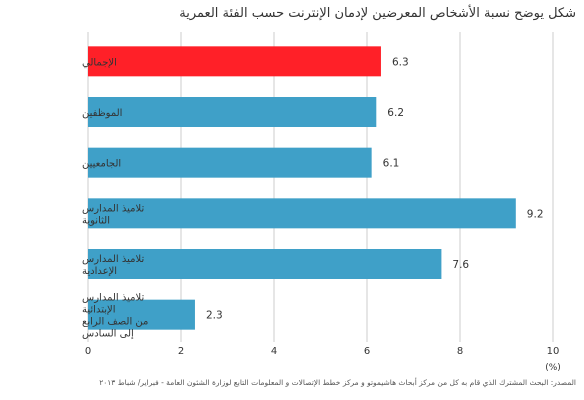 Image resolution: width=584 pixels, height=400 pixels. Describe the element at coordinates (535, 214) in the screenshot. I see `value-label: 9.2` at that location.